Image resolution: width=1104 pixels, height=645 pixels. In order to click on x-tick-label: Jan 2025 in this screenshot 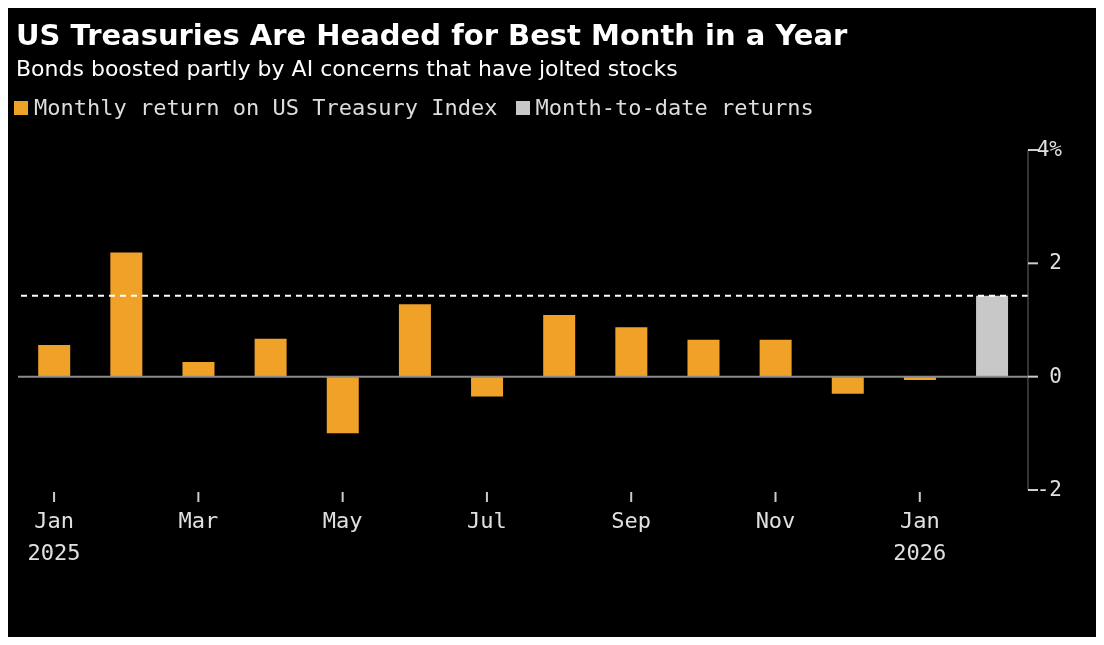, I will do `click(54, 536)`.